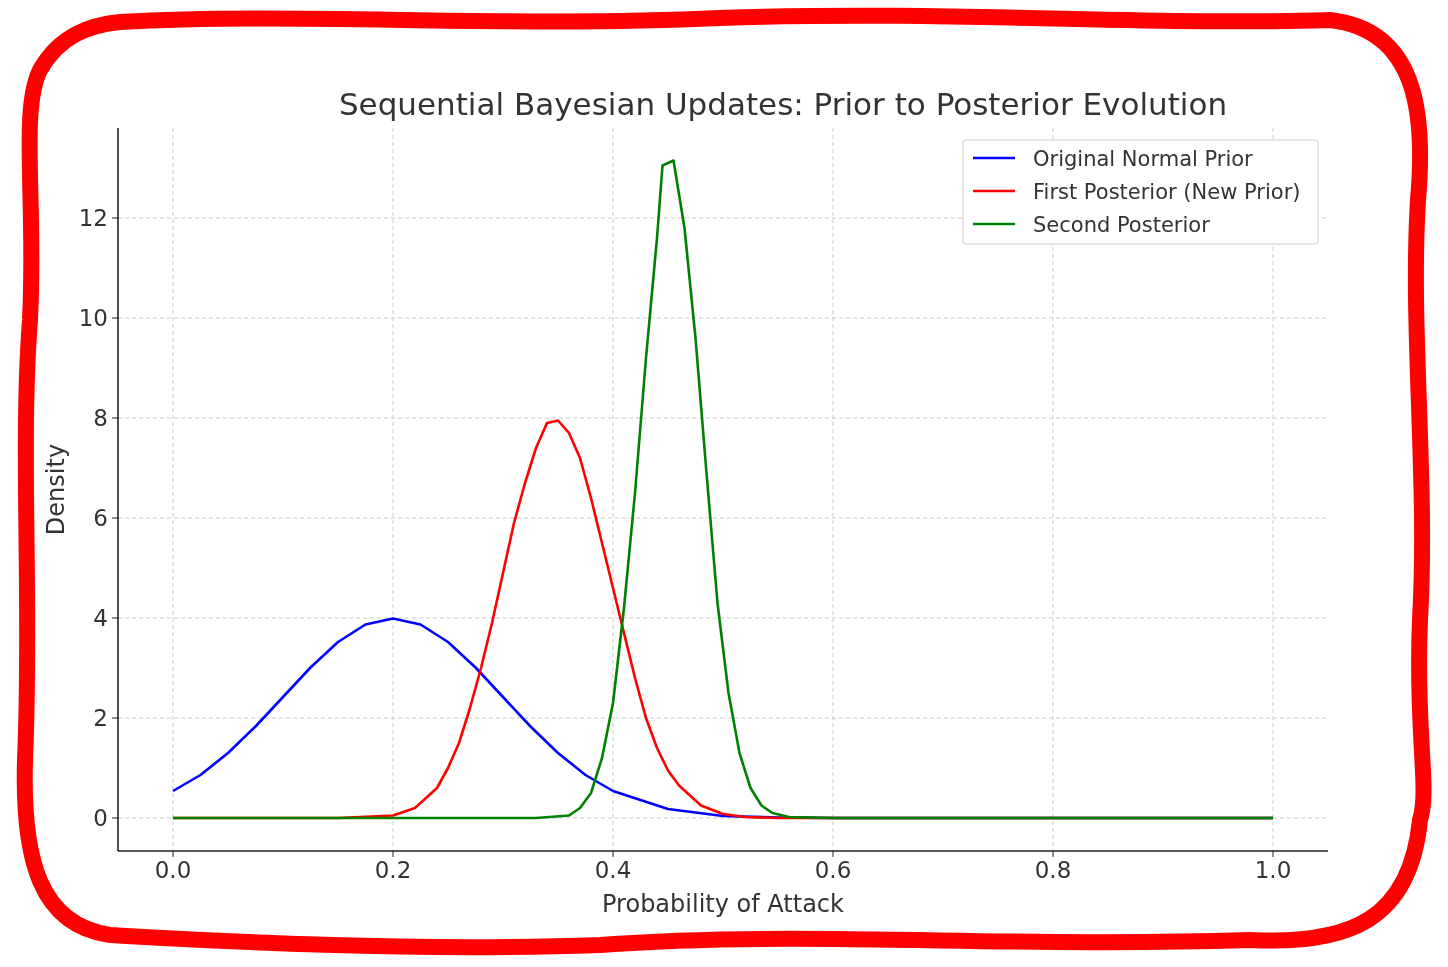 The width and height of the screenshot is (1448, 967). Describe the element at coordinates (100, 718) in the screenshot. I see `y-tick-label: 2` at that location.